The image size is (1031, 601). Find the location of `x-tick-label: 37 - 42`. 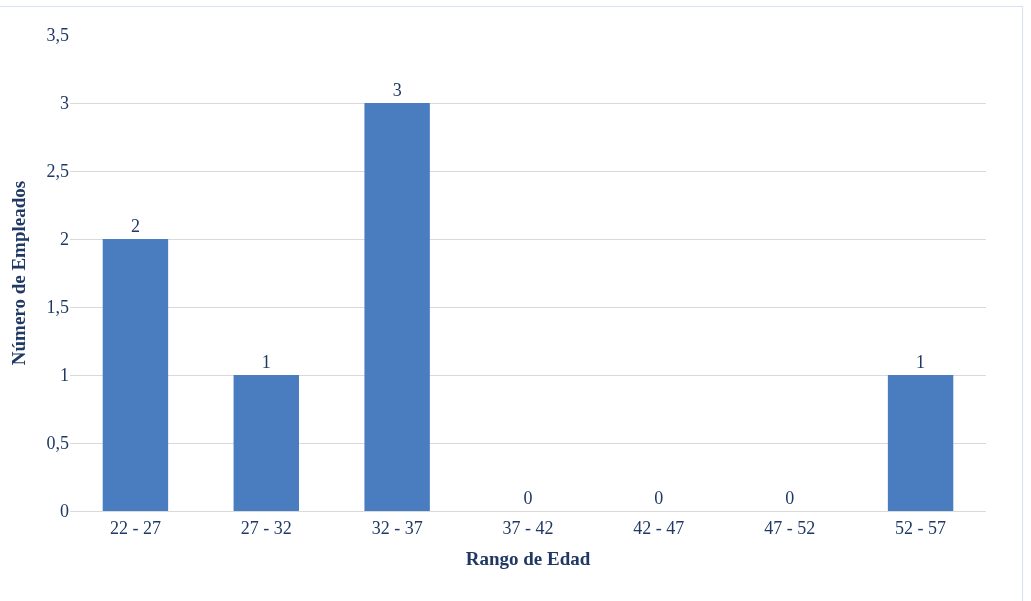

x-tick-label: 37 - 42 is located at coordinates (528, 527).